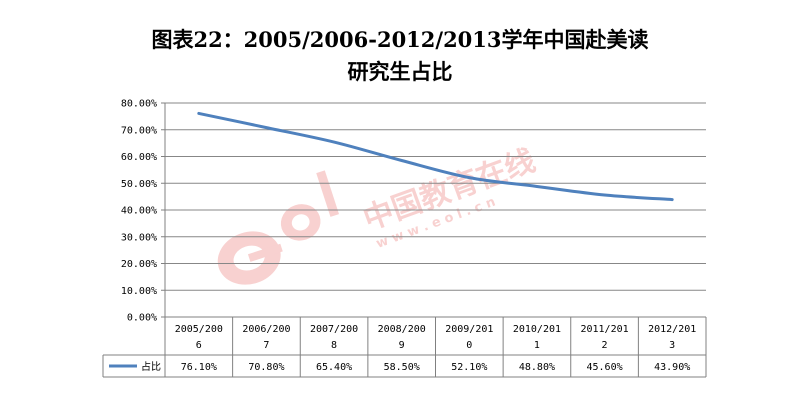 This screenshot has height=400, width=800. I want to click on y-tick-label: 20.00%, so click(139, 264).